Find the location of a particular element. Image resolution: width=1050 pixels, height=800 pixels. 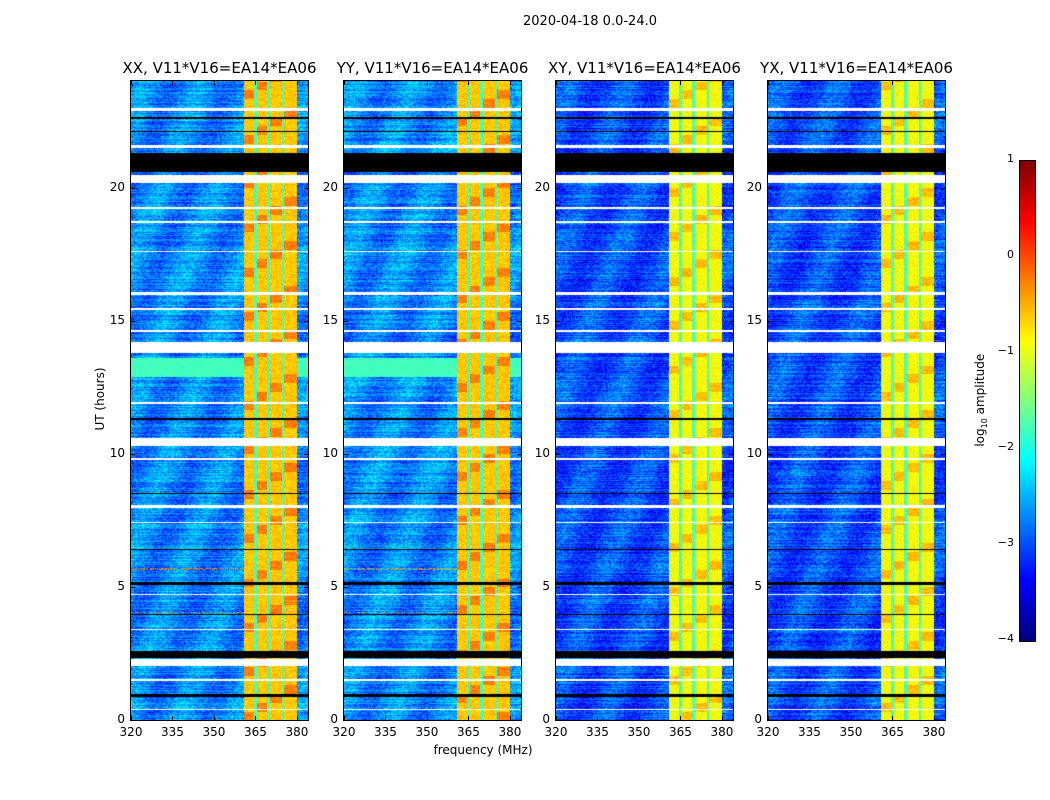

y-tick-label: 15 is located at coordinates (754, 319).